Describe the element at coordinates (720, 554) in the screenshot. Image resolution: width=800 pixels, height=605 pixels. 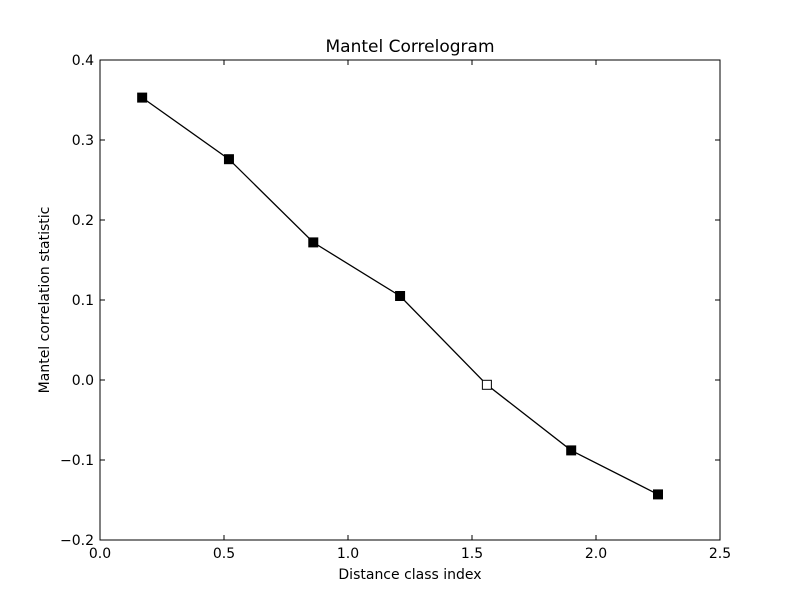
I see `x-tick-label: 2.5` at that location.